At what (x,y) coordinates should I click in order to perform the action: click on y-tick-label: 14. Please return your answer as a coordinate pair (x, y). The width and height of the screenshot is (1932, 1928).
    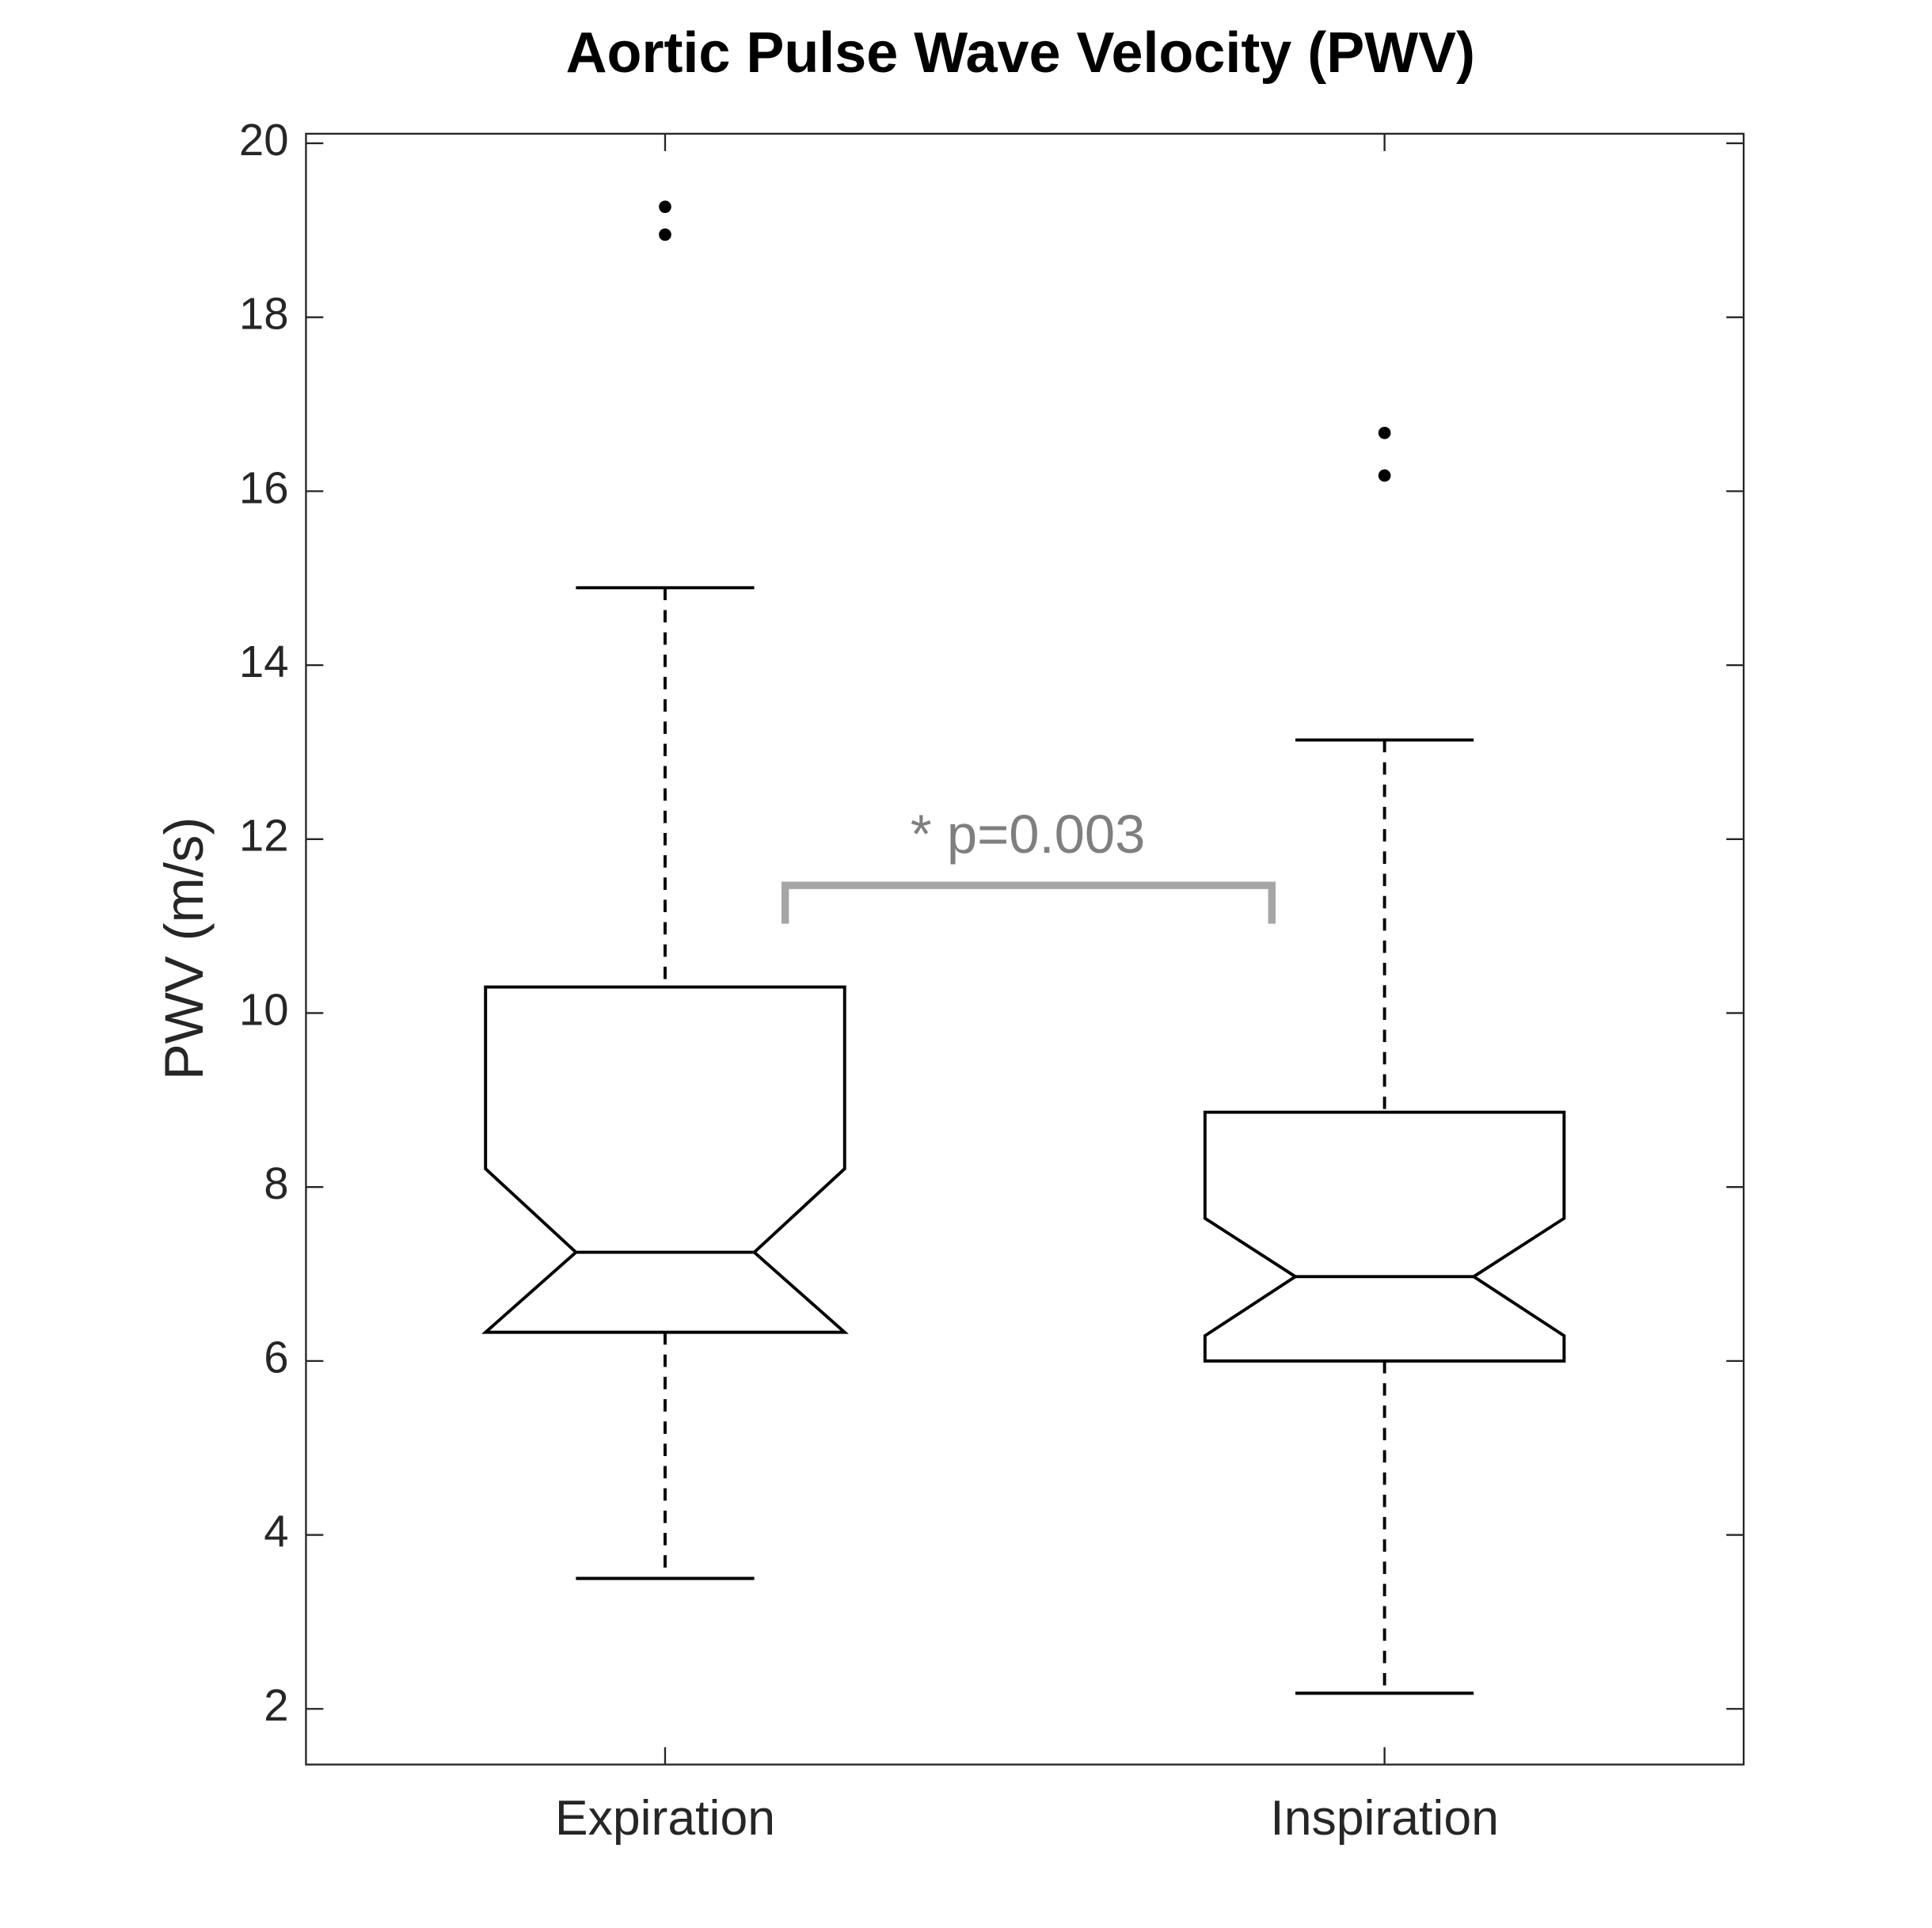
    Looking at the image, I should click on (264, 661).